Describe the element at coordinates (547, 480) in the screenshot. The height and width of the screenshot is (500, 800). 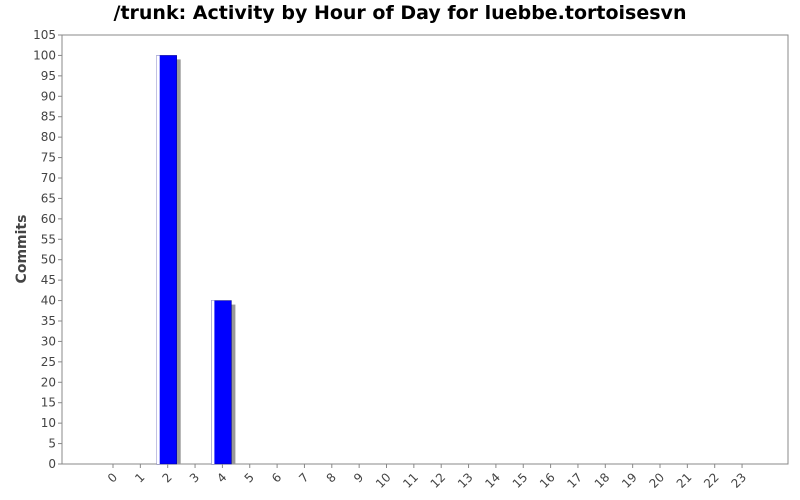
I see `x-tick-label: 16` at that location.